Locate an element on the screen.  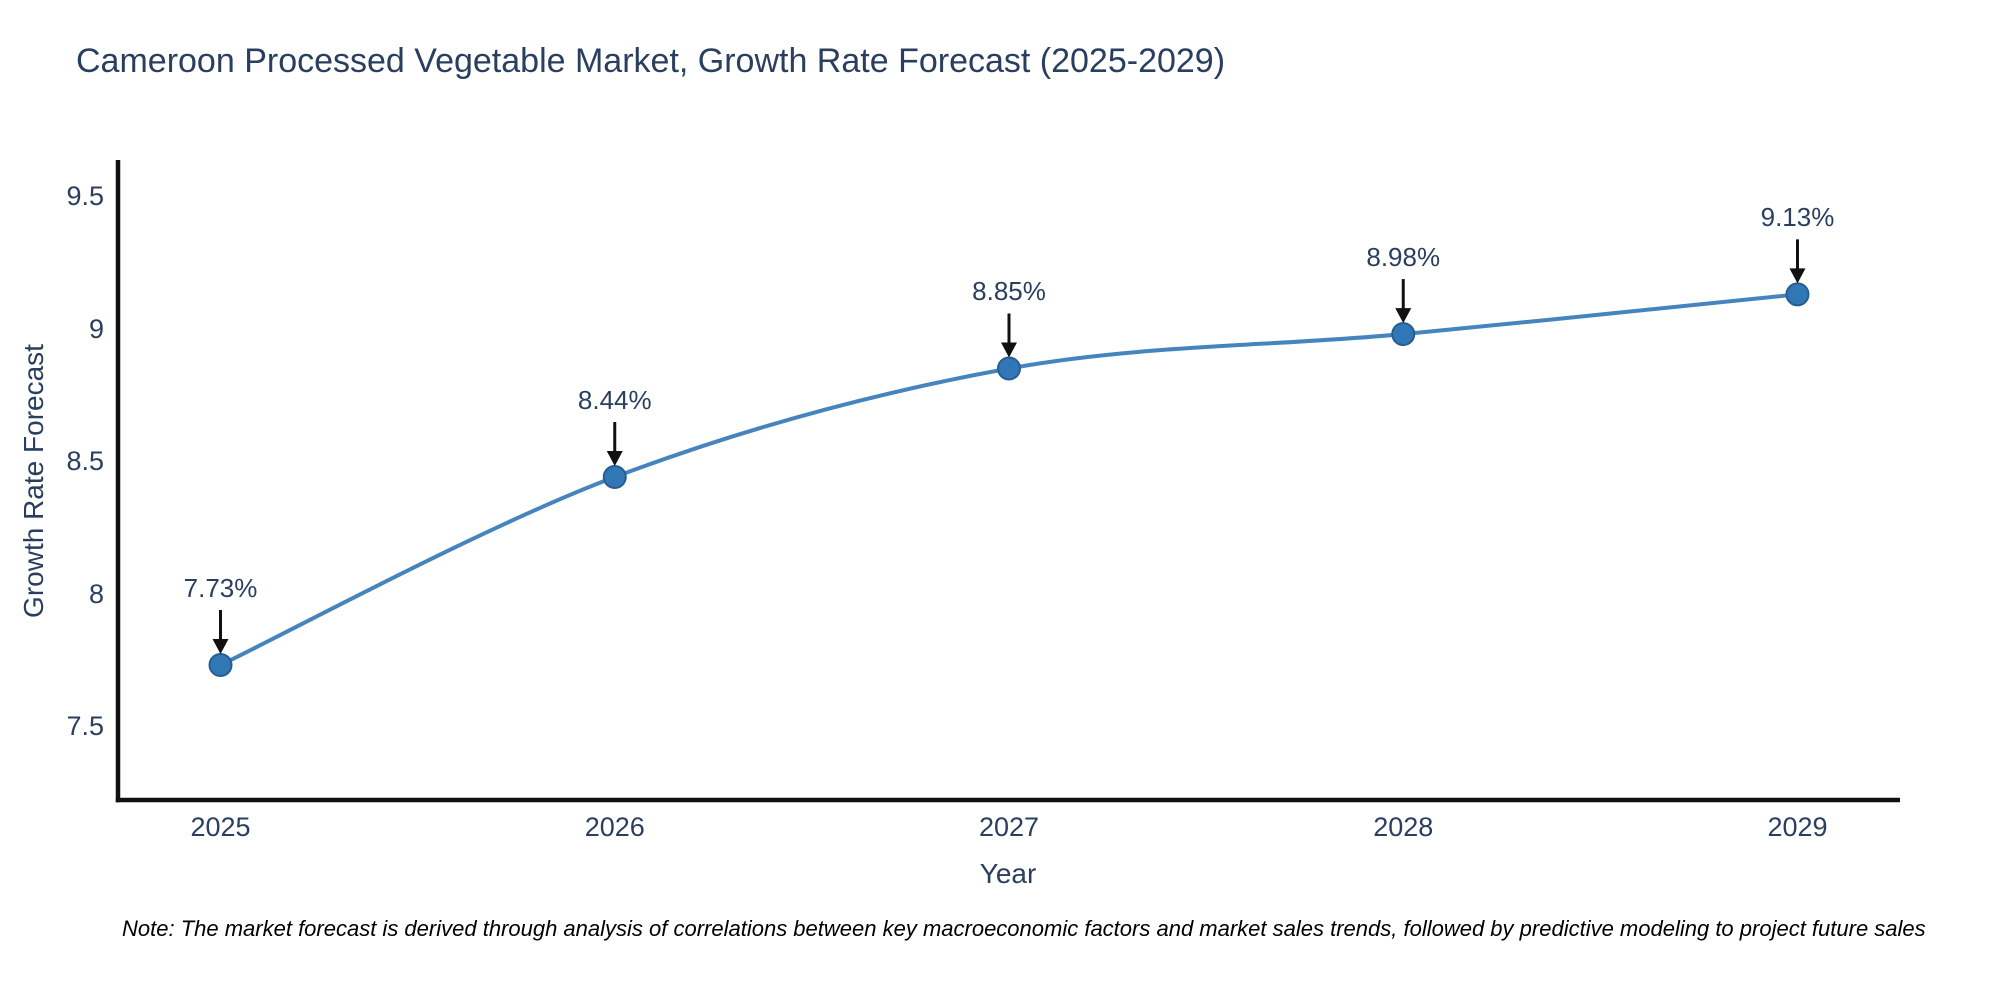
x-tick-label: 2027 is located at coordinates (1009, 827).